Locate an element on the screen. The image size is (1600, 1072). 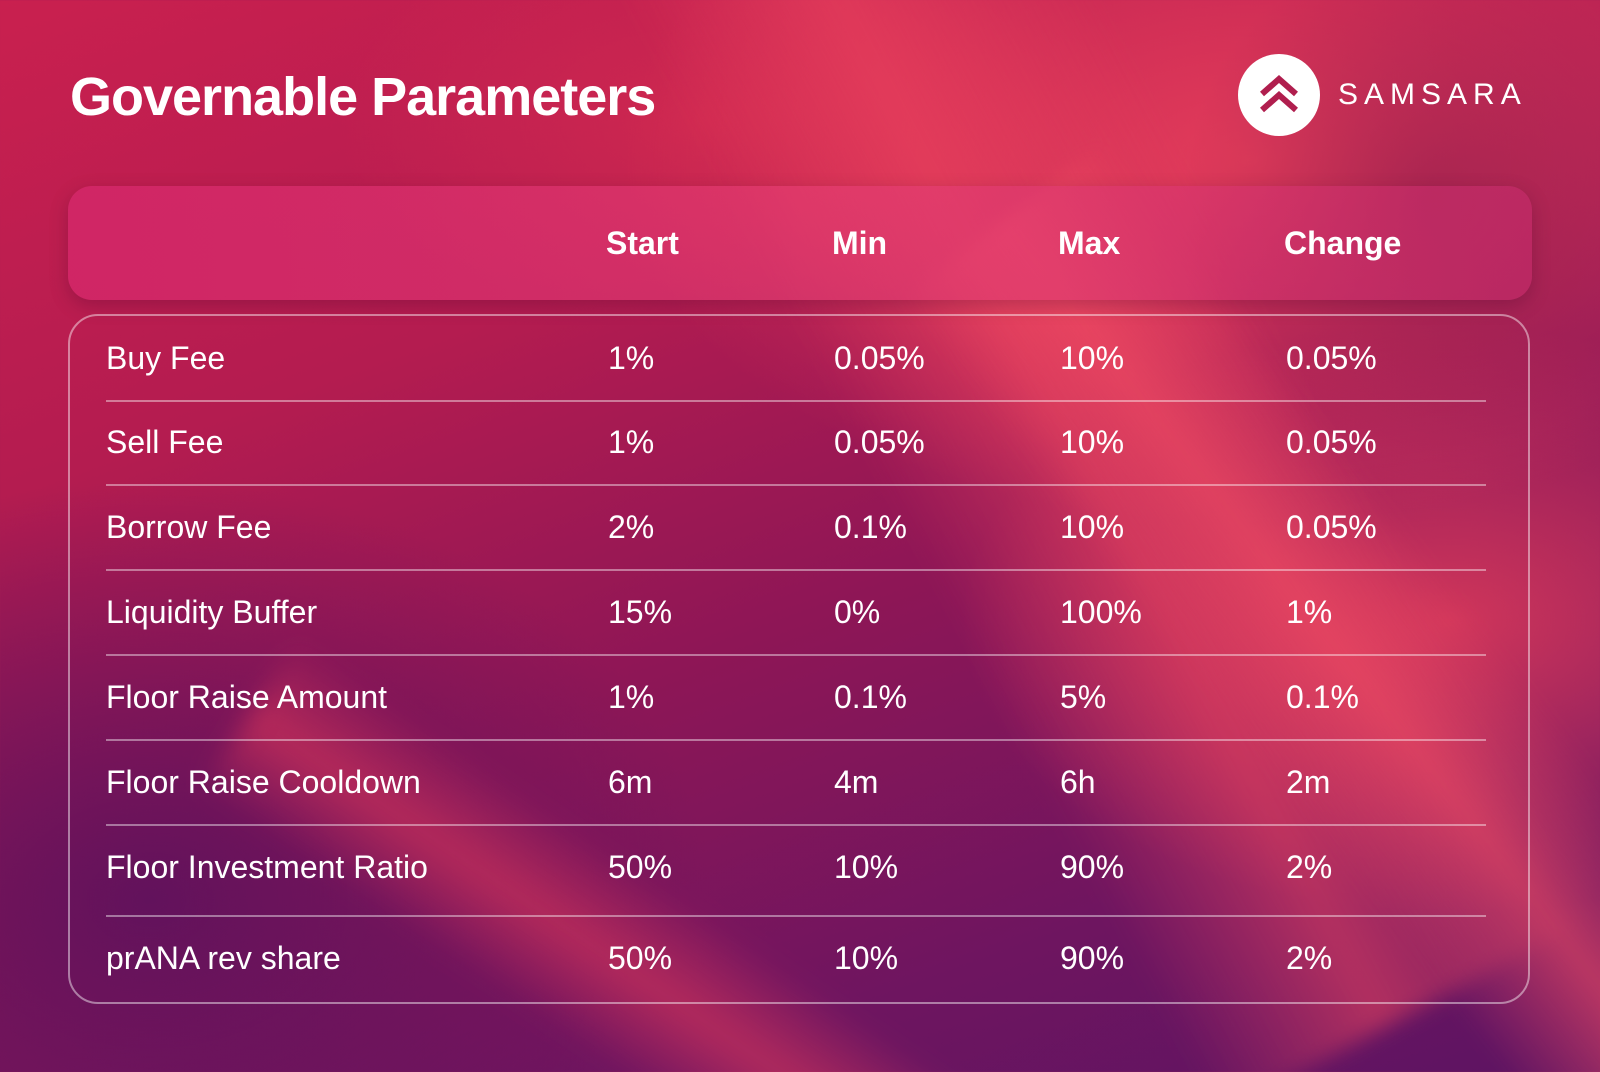
column-header-min: Min is located at coordinates (860, 243).